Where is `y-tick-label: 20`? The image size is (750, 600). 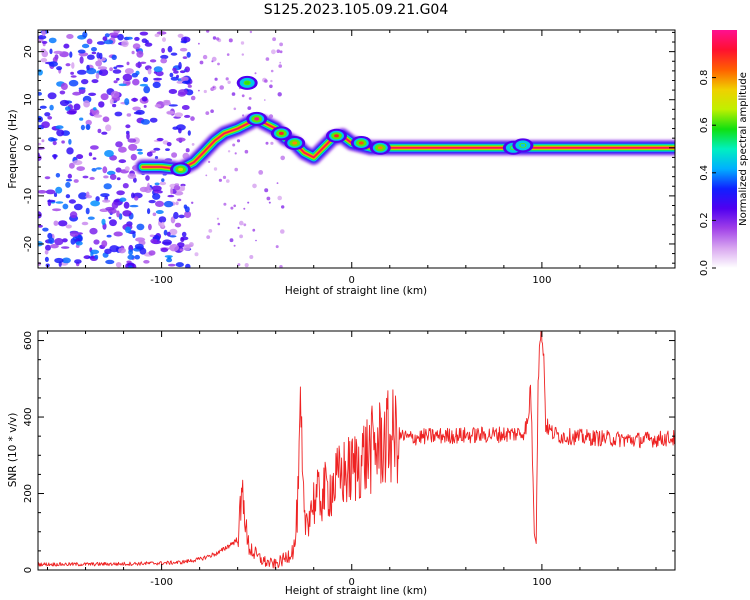
y-tick-label: 20 is located at coordinates (28, 51).